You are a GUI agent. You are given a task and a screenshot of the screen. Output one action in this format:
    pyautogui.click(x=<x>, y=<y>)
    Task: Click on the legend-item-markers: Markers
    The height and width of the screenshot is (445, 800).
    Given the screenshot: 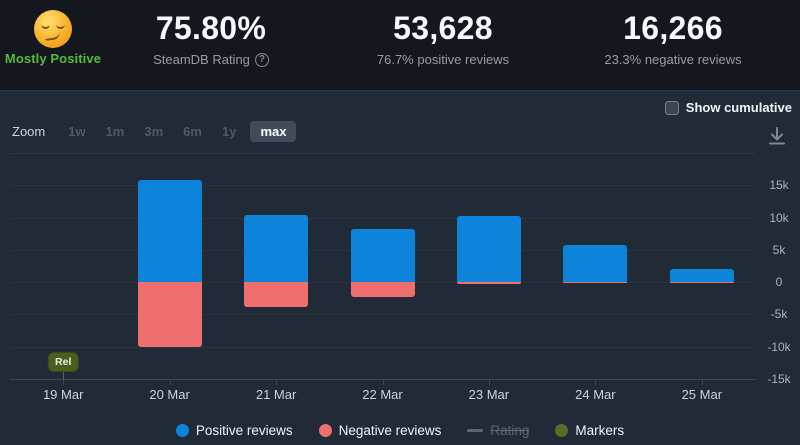 What is the action you would take?
    pyautogui.click(x=589, y=430)
    